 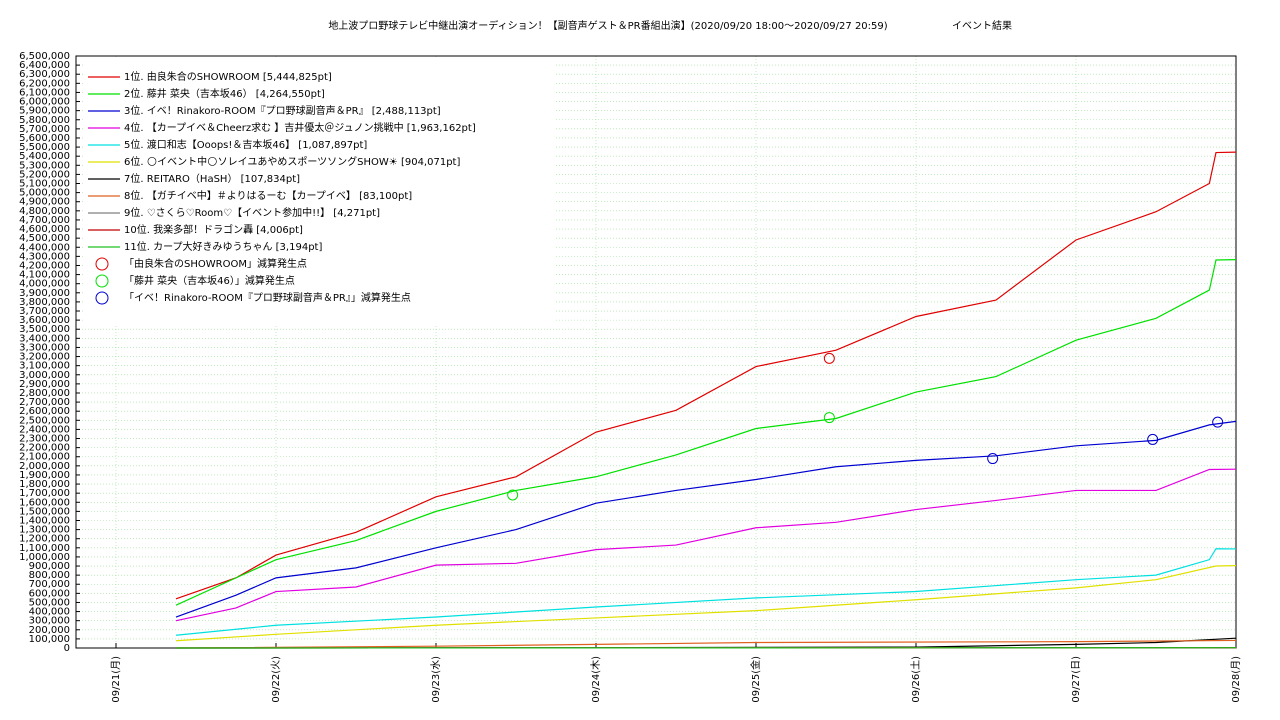 What do you see at coordinates (268, 195) in the screenshot?
I see `legend-label: 8位. 【ガチイベ中】＃よりはるーむ【カープイベ】 [83,100pt]` at bounding box center [268, 195].